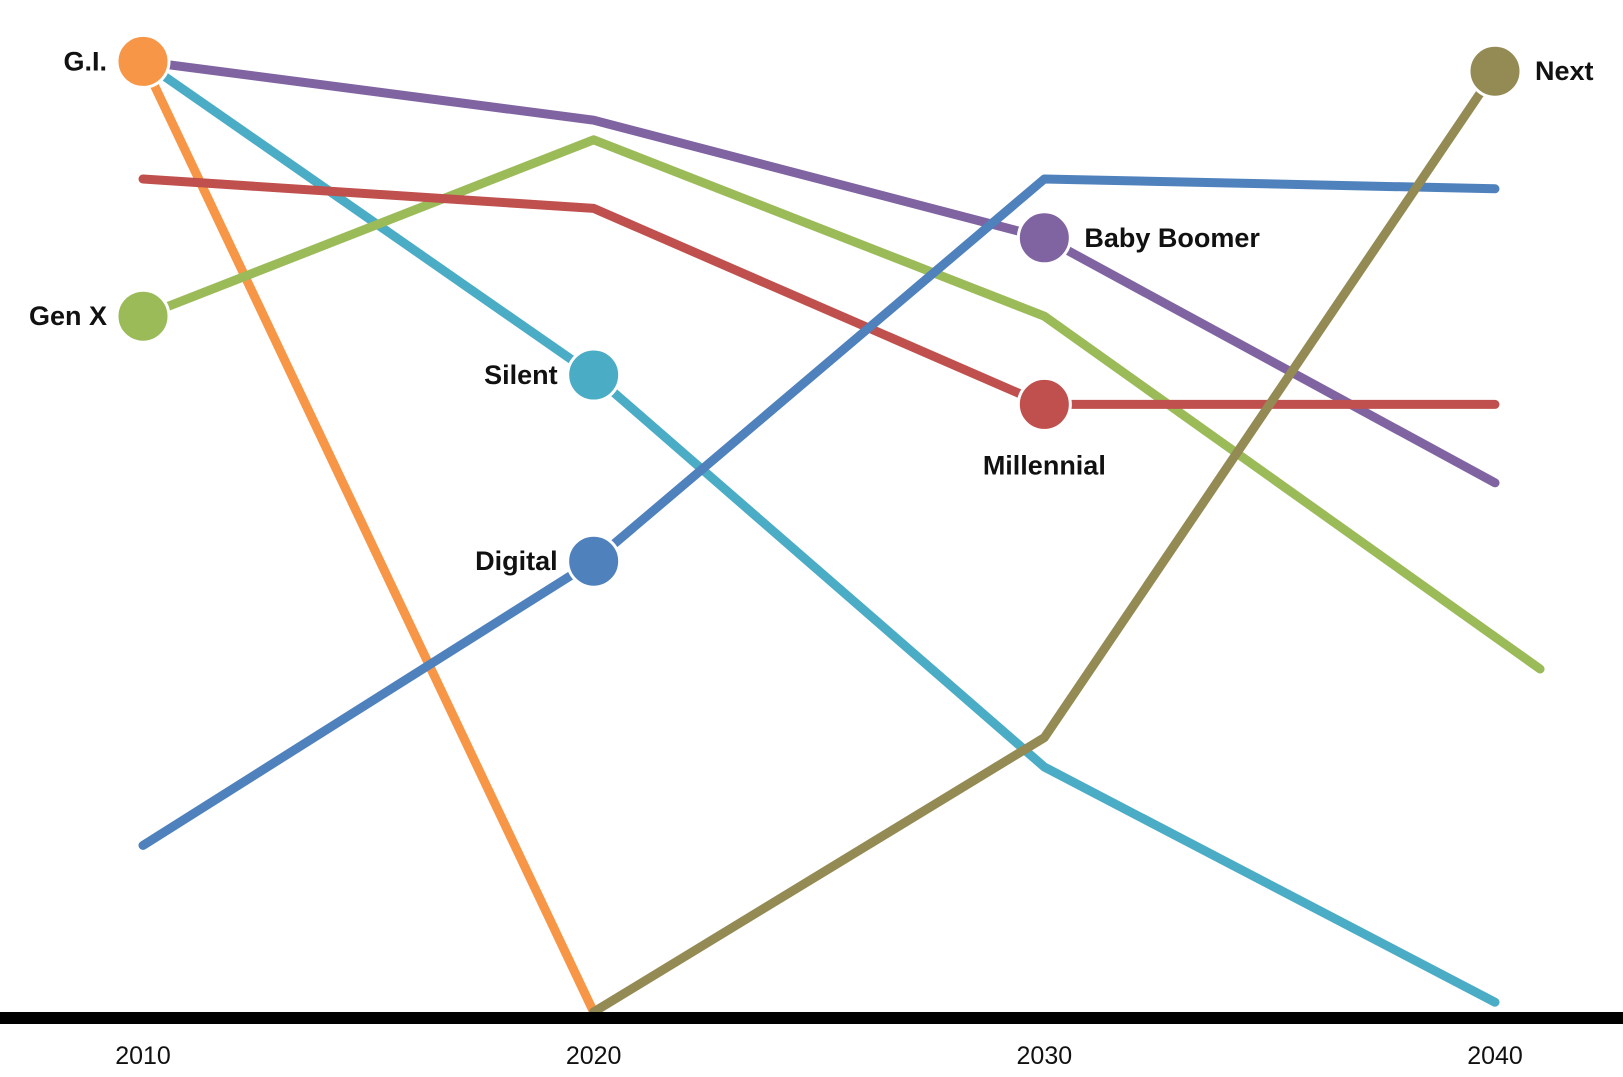 This screenshot has width=1623, height=1077. I want to click on series-marker-baby-boomer, so click(1044, 238).